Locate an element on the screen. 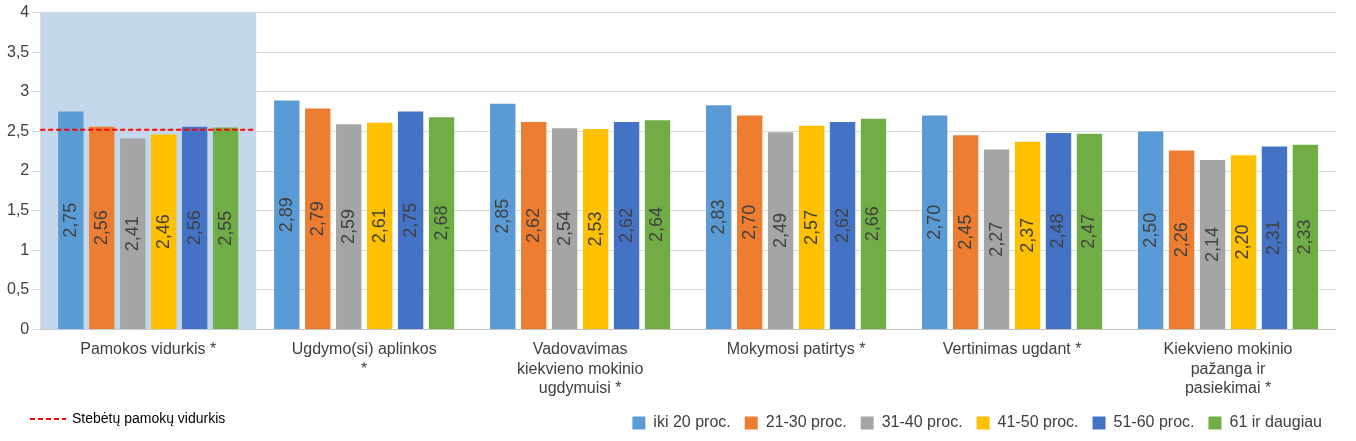 This screenshot has height=441, width=1356. legend-label: 61 ir daugiau is located at coordinates (1275, 422).